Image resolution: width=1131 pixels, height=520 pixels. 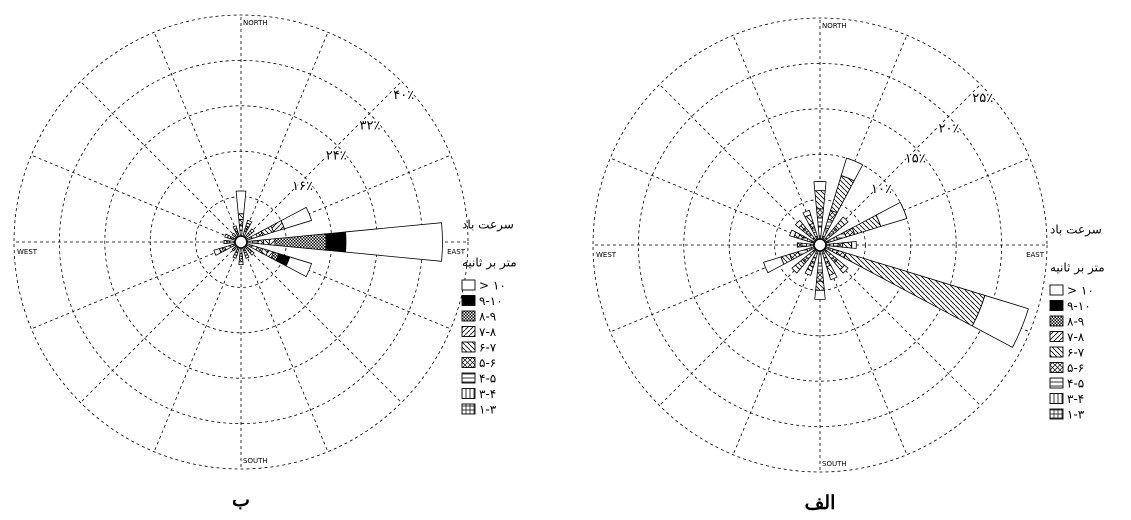 I want to click on ring-label: ۲۰٪, so click(x=949, y=128).